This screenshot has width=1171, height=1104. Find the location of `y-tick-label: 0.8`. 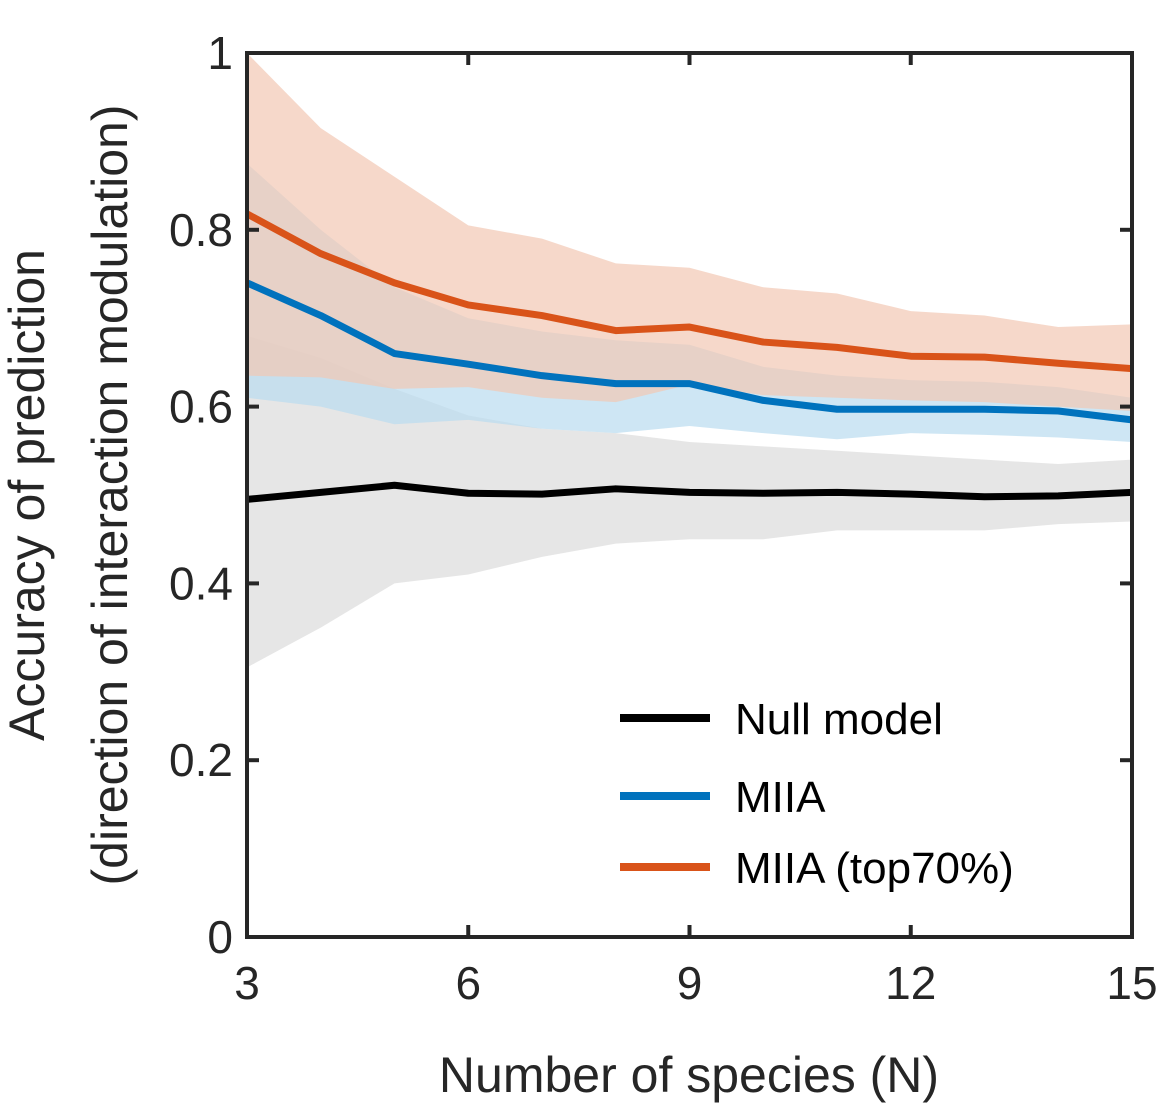

y-tick-label: 0.8 is located at coordinates (201, 230).